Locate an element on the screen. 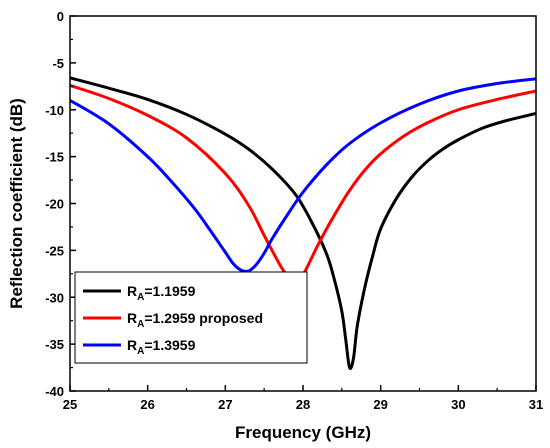 The image size is (550, 448). x-tick-label: 26 is located at coordinates (147, 404).